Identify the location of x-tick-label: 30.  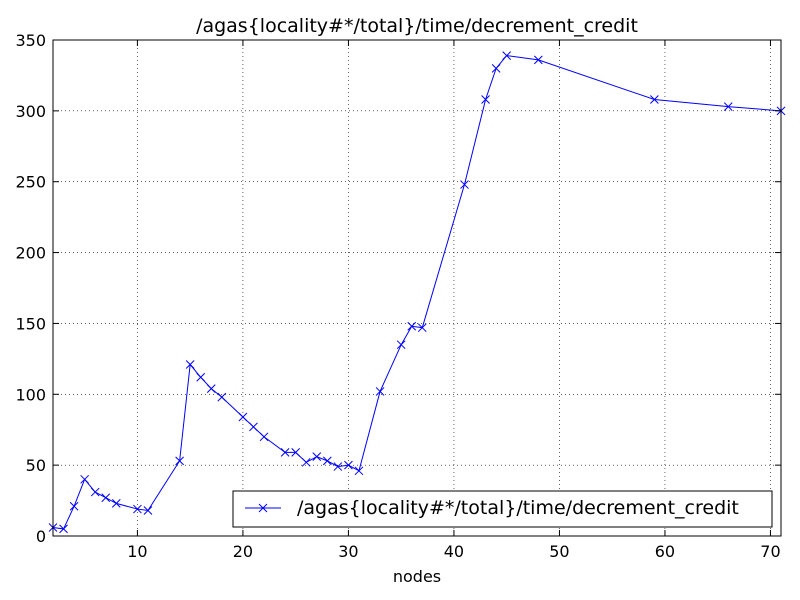
(348, 551).